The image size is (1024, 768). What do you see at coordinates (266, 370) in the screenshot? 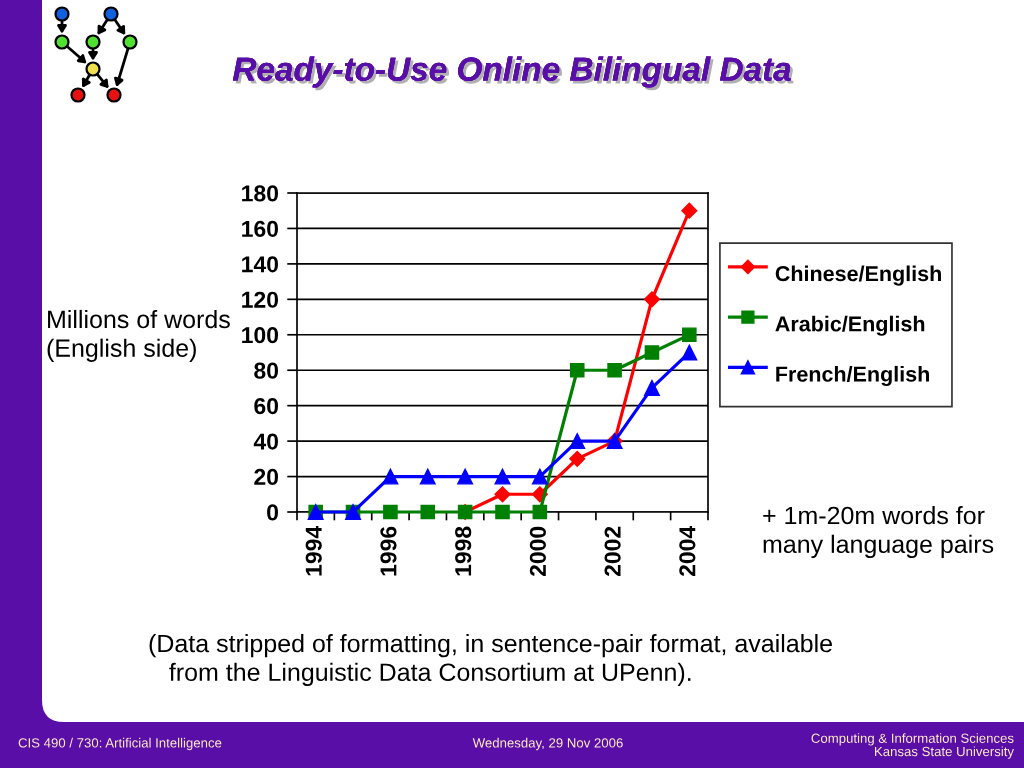
I see `y-tick-label: 80` at bounding box center [266, 370].